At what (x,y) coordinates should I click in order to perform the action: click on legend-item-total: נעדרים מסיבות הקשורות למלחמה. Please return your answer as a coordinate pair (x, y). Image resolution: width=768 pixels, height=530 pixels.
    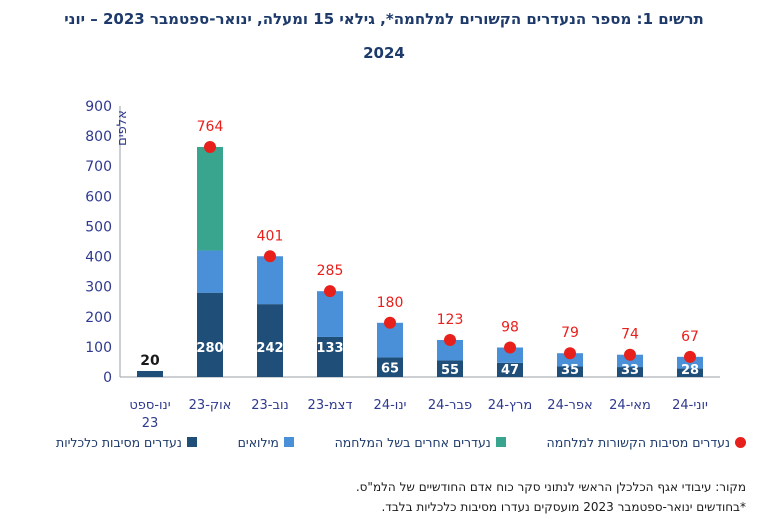
    Looking at the image, I should click on (646, 442).